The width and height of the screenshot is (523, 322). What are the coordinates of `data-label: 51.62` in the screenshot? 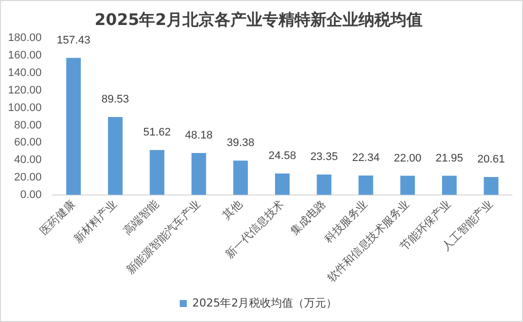 It's located at (157, 132).